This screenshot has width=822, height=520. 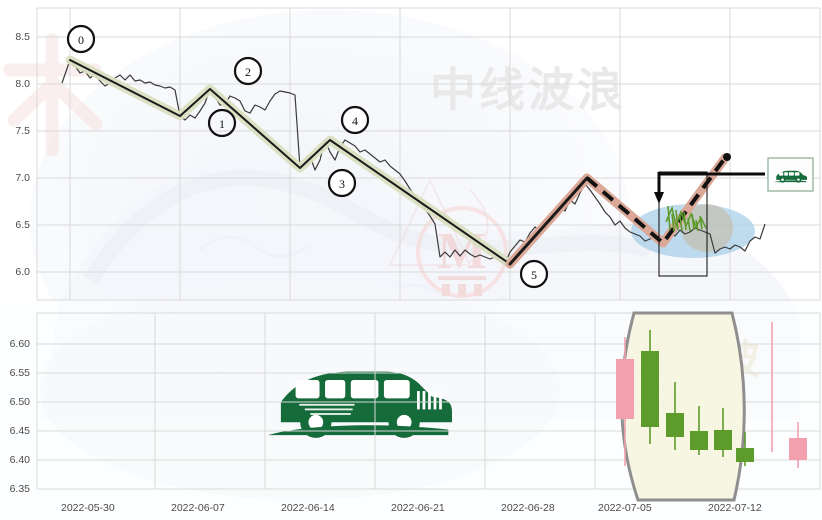 I want to click on xtick-1: 2022-06-07, so click(x=198, y=508).